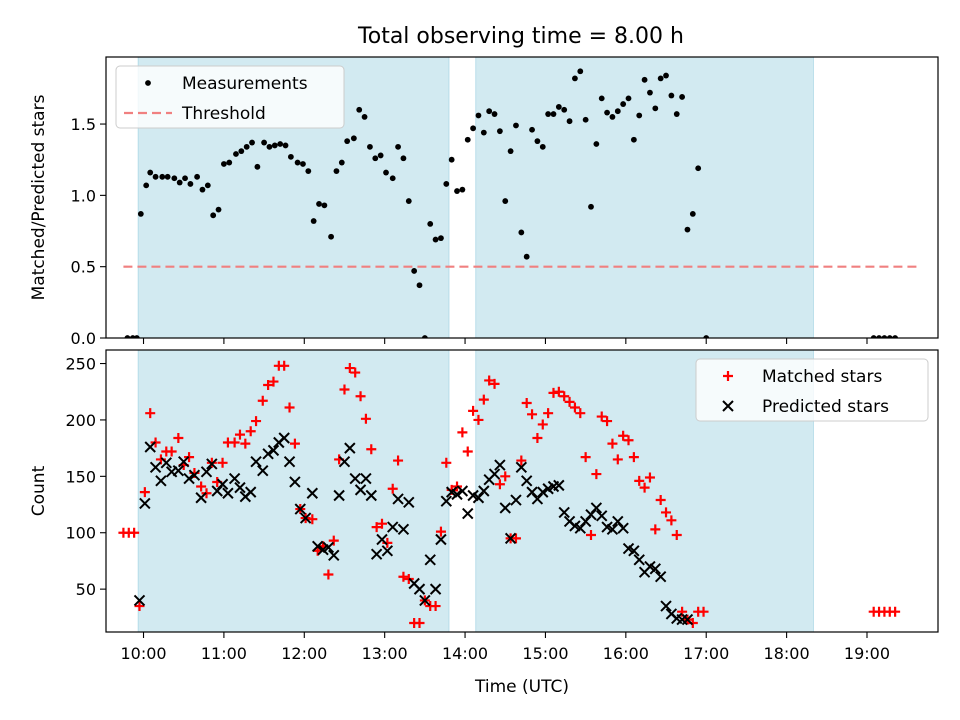 This screenshot has width=960, height=720. I want to click on legend: Matched stars Predicted stars, so click(812, 390).